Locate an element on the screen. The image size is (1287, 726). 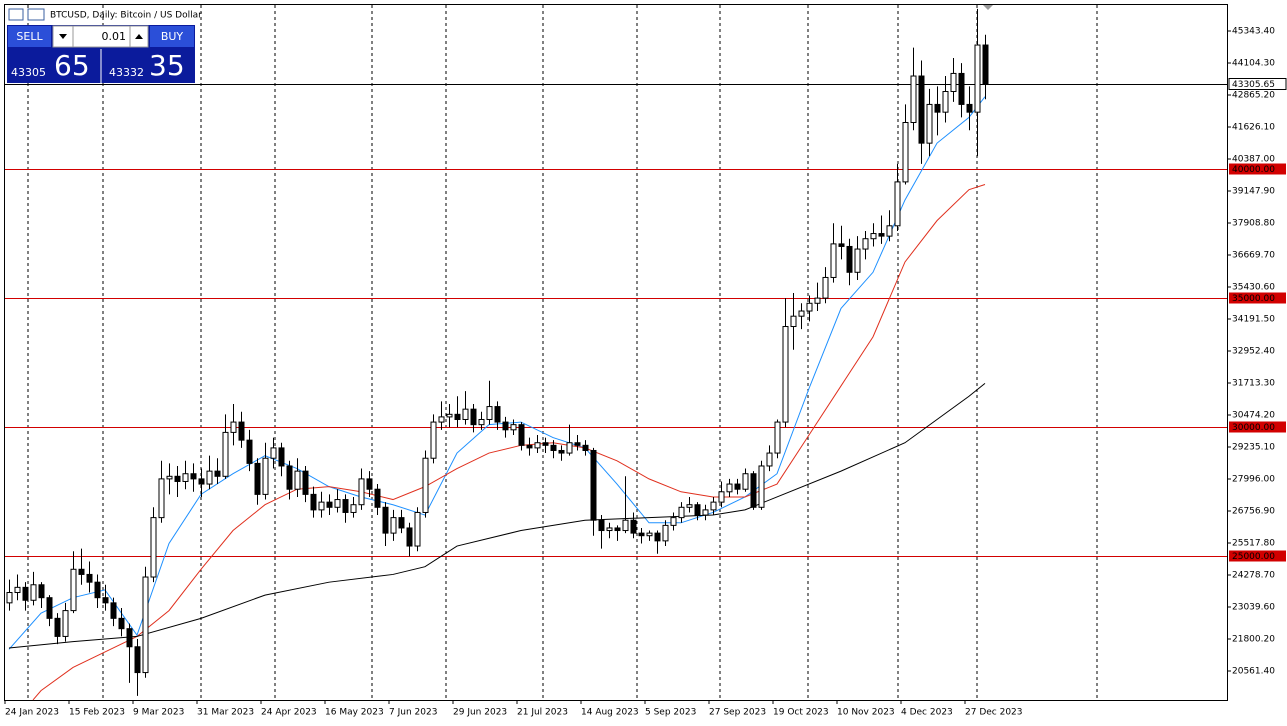
buy-price: 43332 is located at coordinates (126, 72).